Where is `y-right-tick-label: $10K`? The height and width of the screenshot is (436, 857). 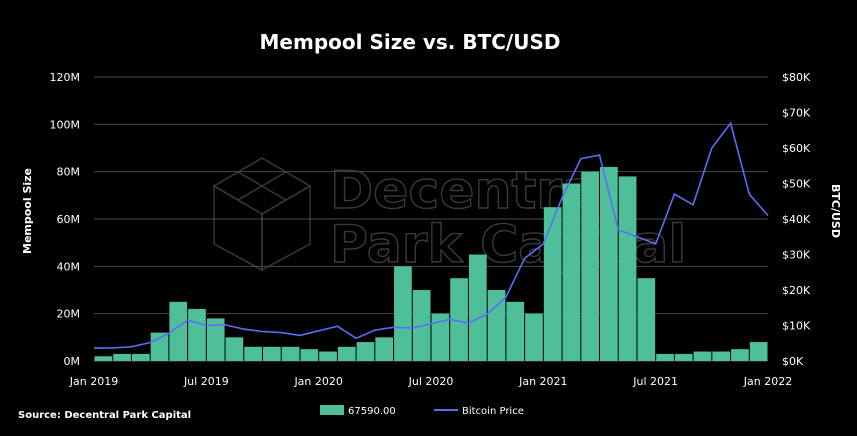
y-right-tick-label: $10K is located at coordinates (796, 326).